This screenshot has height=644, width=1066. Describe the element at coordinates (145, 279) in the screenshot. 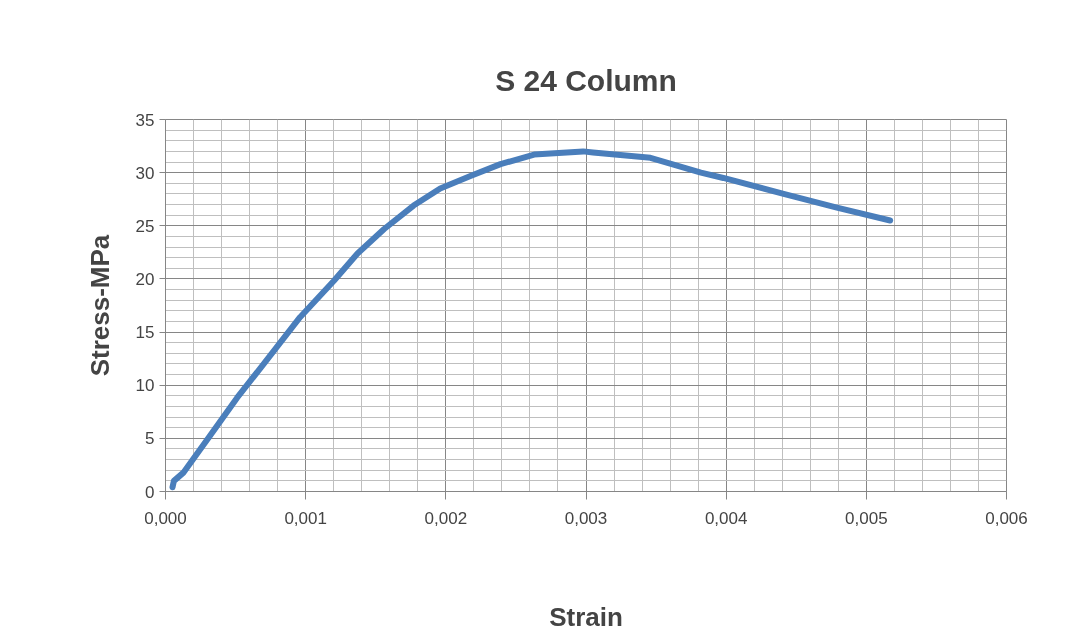

I see `y-tick-label: 20` at that location.